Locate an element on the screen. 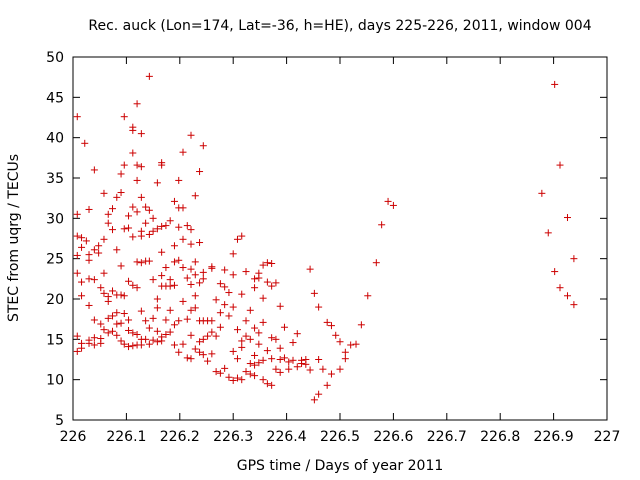 This screenshot has height=480, width=640. x-tick-label: 226.2 is located at coordinates (180, 437).